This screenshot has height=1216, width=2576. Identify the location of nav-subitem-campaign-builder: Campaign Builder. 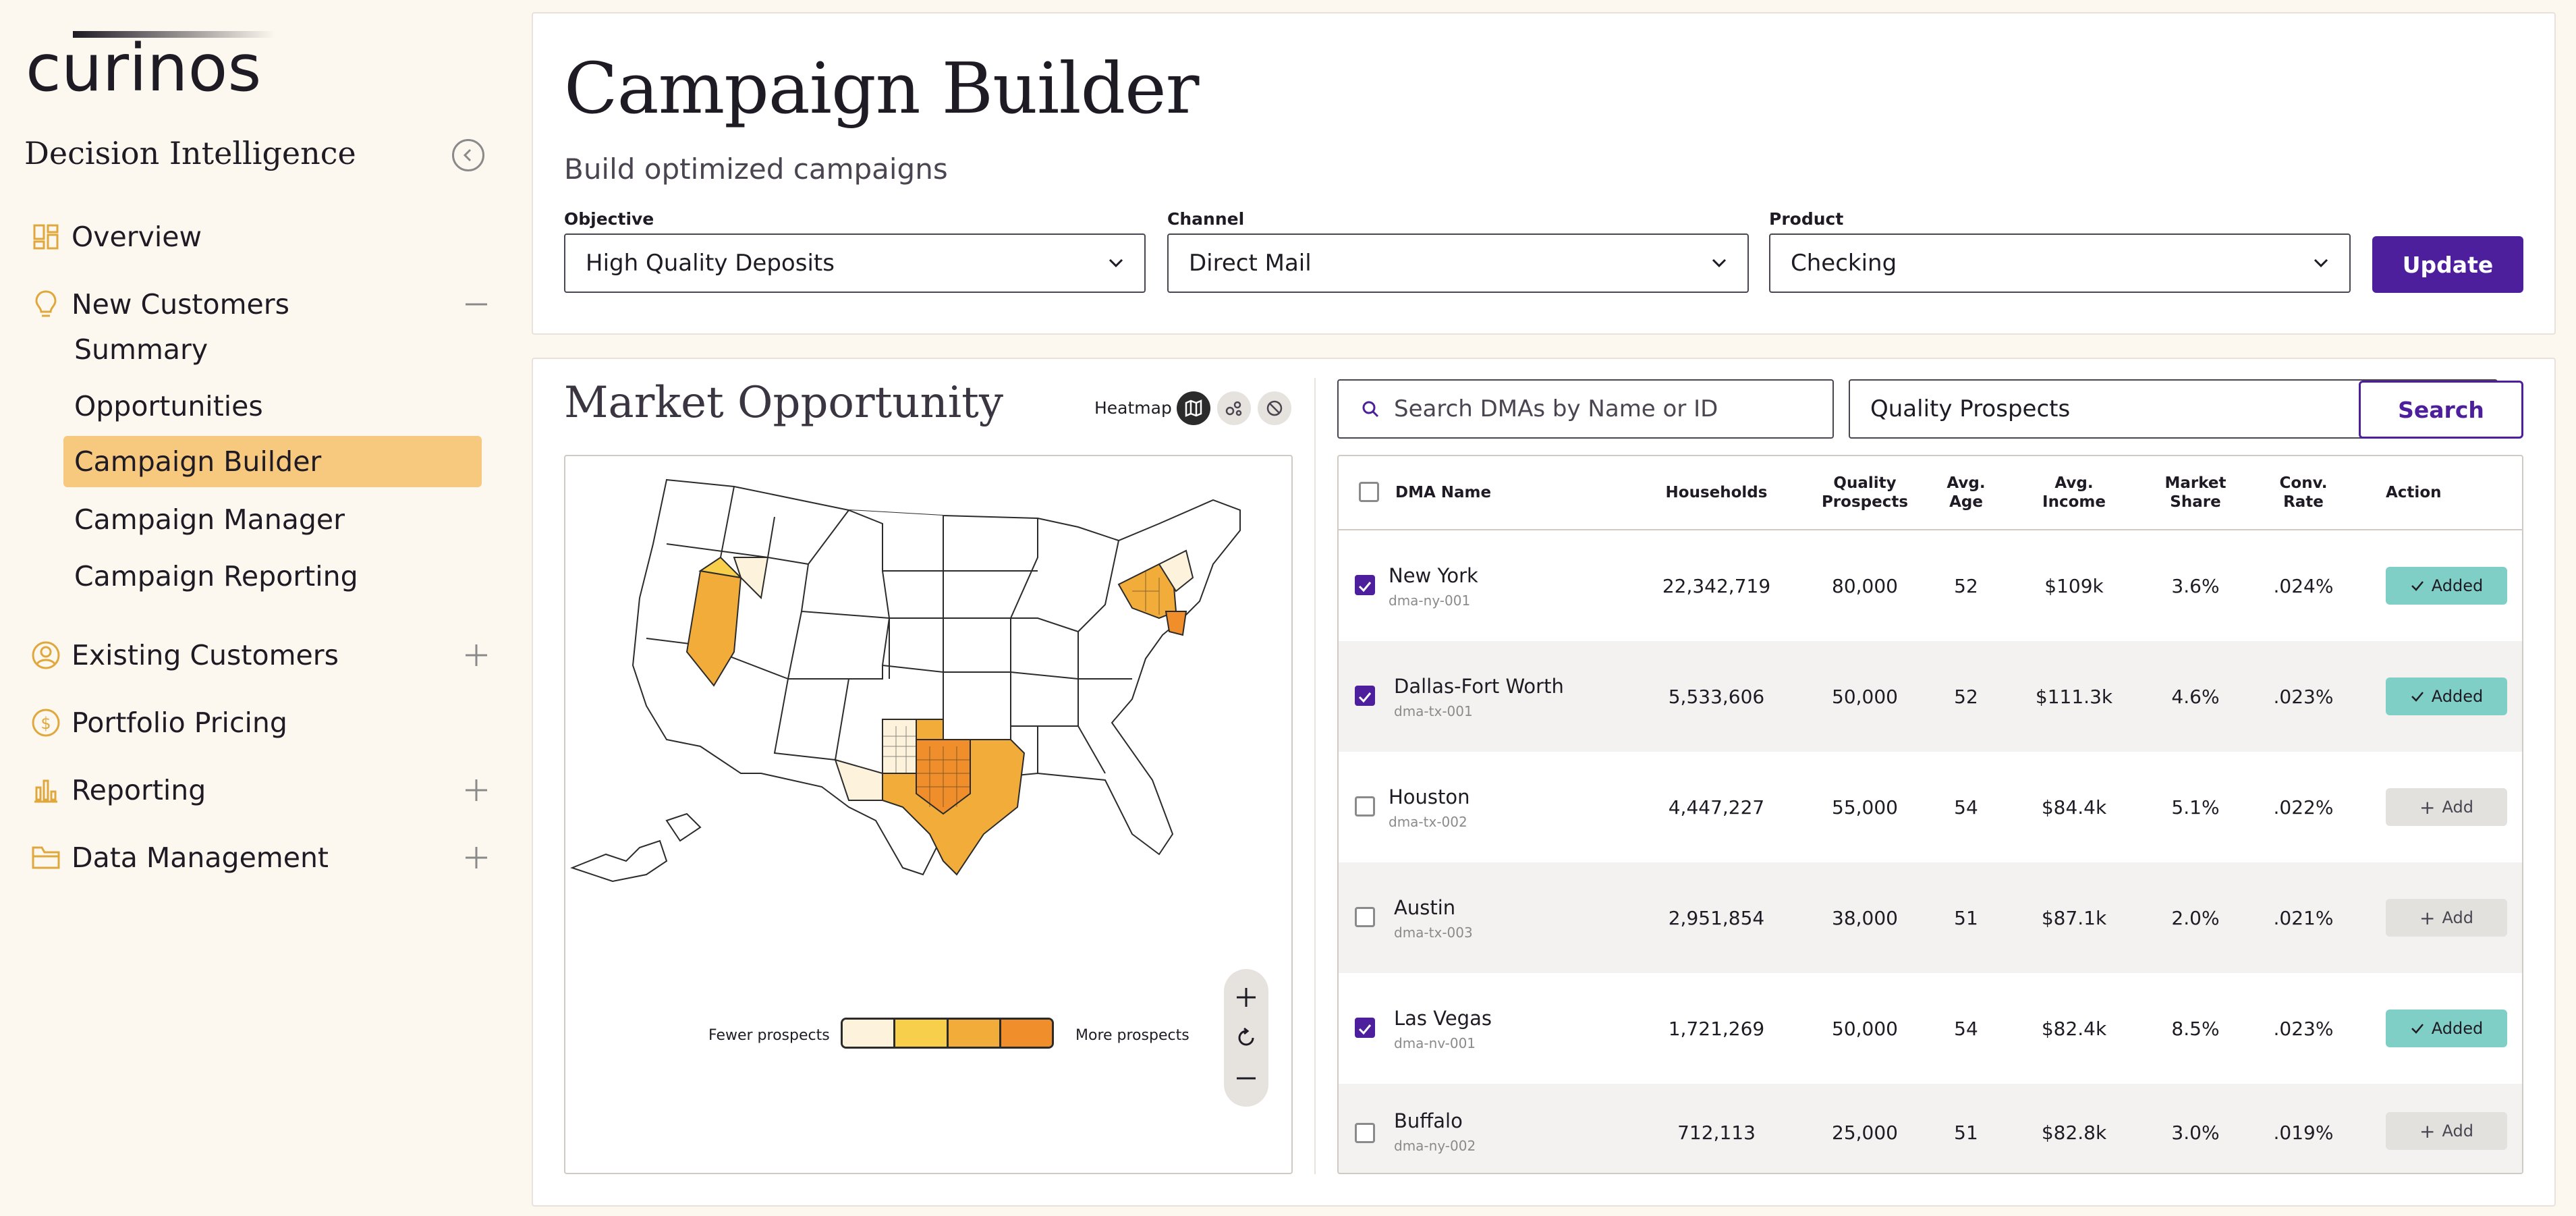
(272, 461).